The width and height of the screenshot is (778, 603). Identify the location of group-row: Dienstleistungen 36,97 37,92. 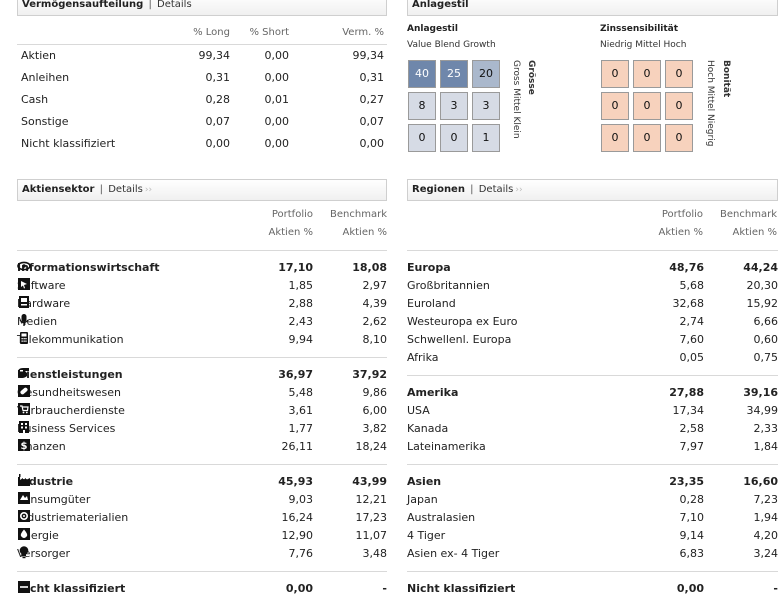
(202, 375).